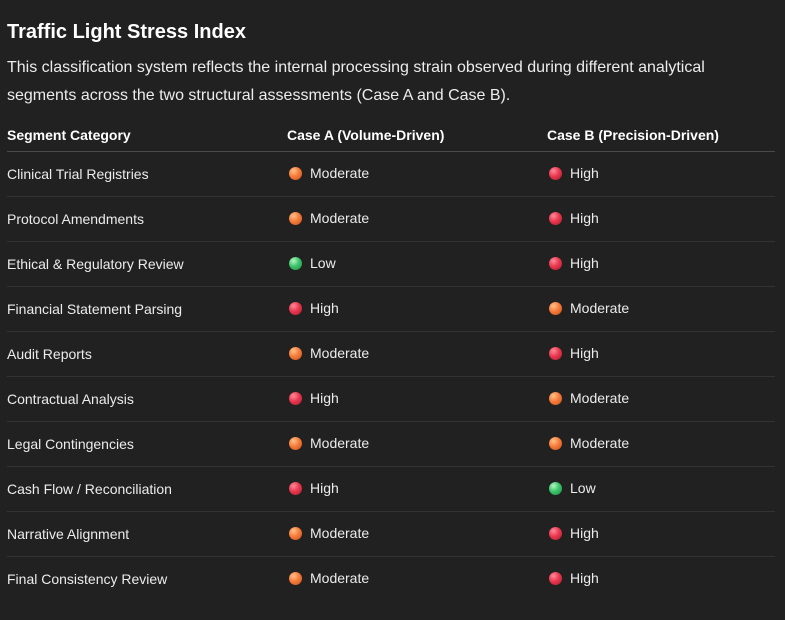  What do you see at coordinates (147, 264) in the screenshot?
I see `segment-cell: Ethical & Regulatory Review` at bounding box center [147, 264].